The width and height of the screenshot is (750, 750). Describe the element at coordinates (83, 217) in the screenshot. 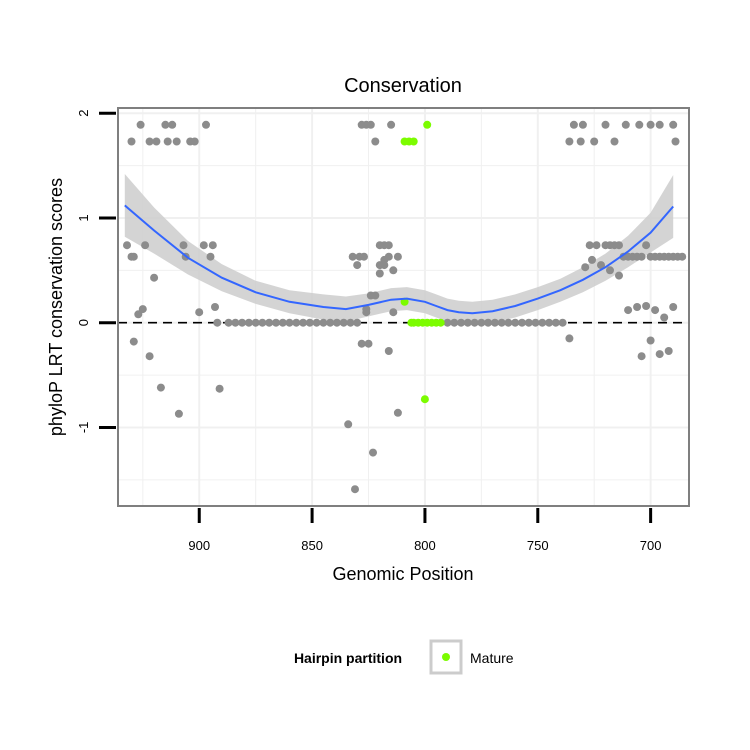

I see `y-tick-label: 1` at that location.